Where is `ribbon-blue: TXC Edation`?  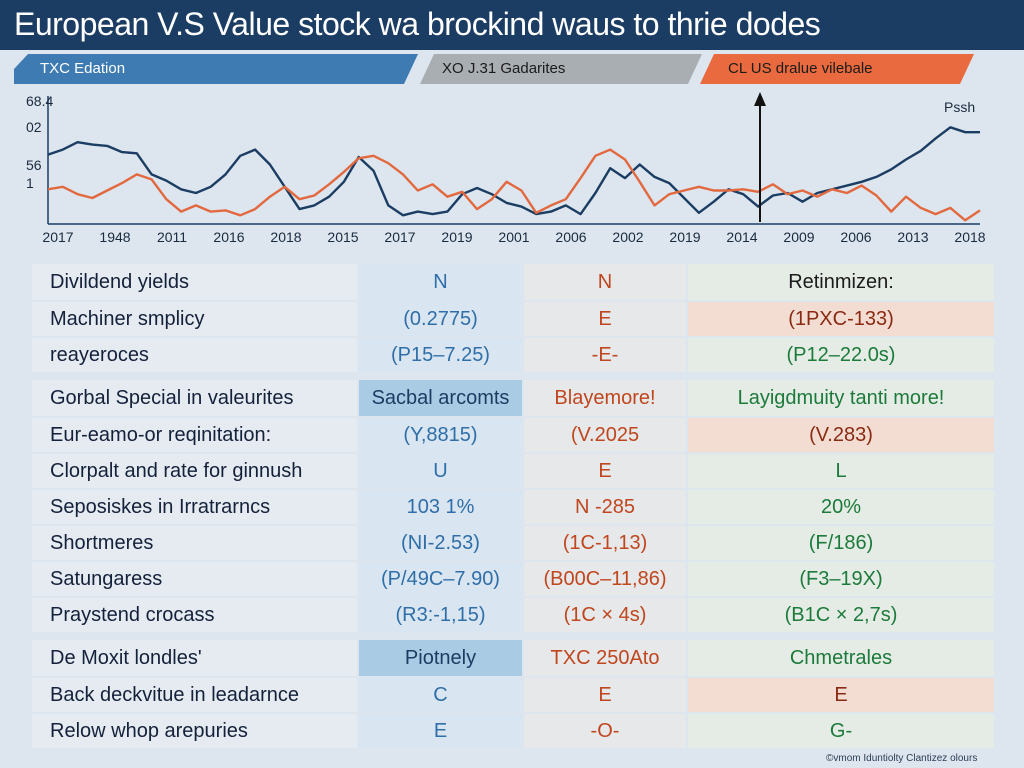 ribbon-blue: TXC Edation is located at coordinates (216, 69).